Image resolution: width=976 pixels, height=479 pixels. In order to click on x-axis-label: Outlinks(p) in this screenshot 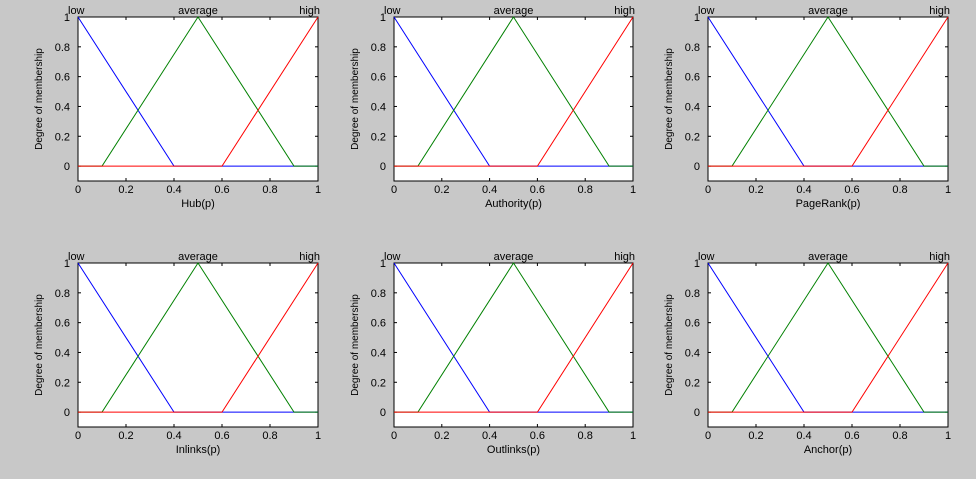, I will do `click(513, 450)`.